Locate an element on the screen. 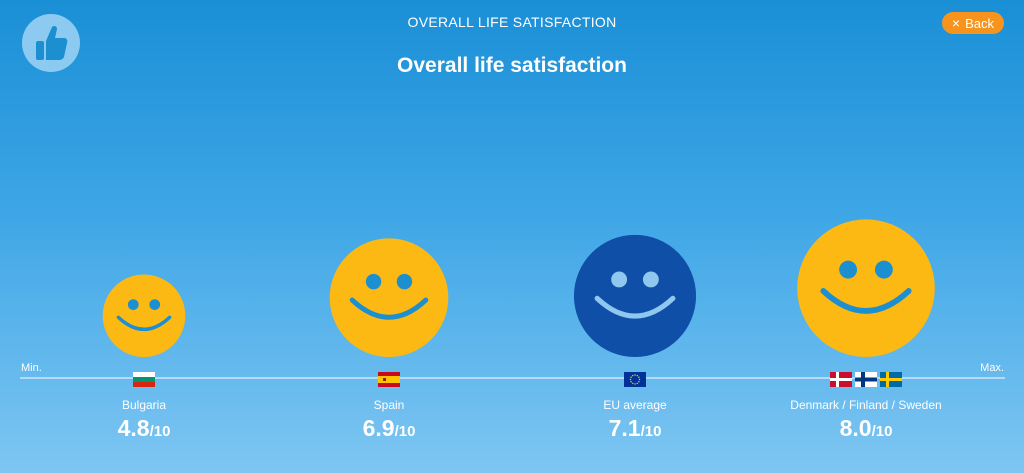  data-item: Denmark / Finland / Sweden 8.0/10 is located at coordinates (866, 407).